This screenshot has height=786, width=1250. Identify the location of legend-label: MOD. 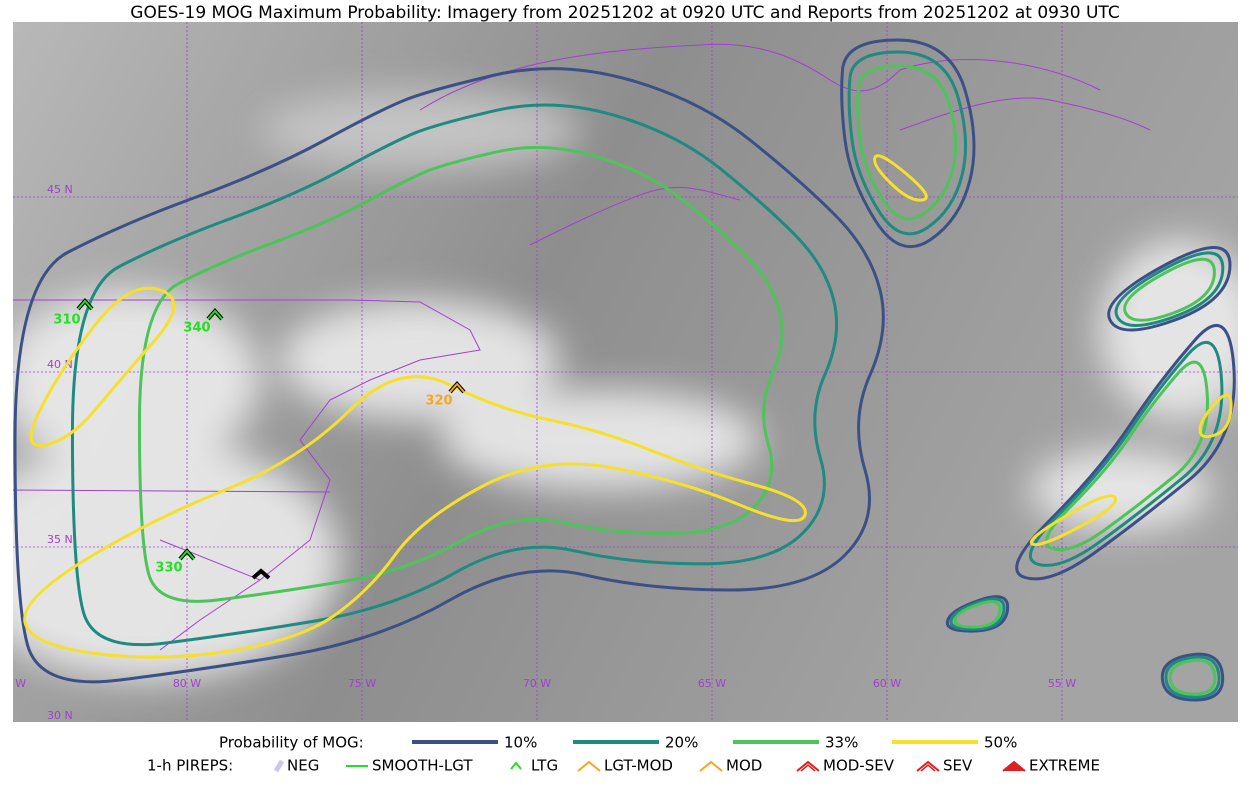
(744, 766).